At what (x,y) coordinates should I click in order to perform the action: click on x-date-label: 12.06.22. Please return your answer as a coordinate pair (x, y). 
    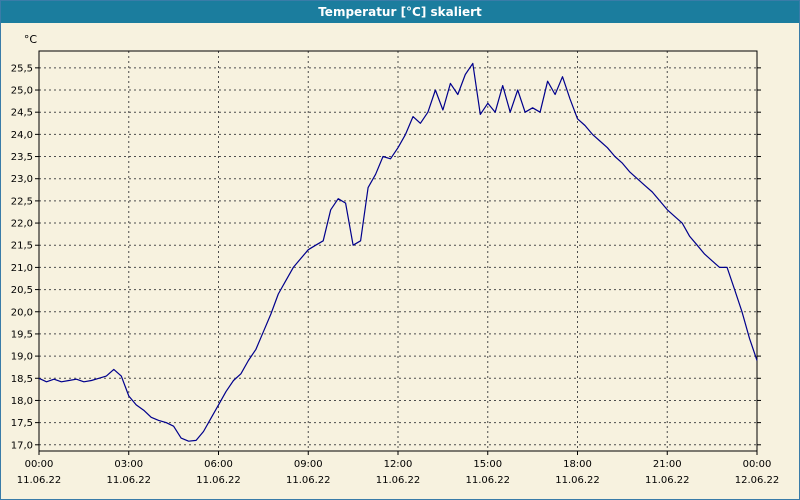
    Looking at the image, I should click on (757, 480).